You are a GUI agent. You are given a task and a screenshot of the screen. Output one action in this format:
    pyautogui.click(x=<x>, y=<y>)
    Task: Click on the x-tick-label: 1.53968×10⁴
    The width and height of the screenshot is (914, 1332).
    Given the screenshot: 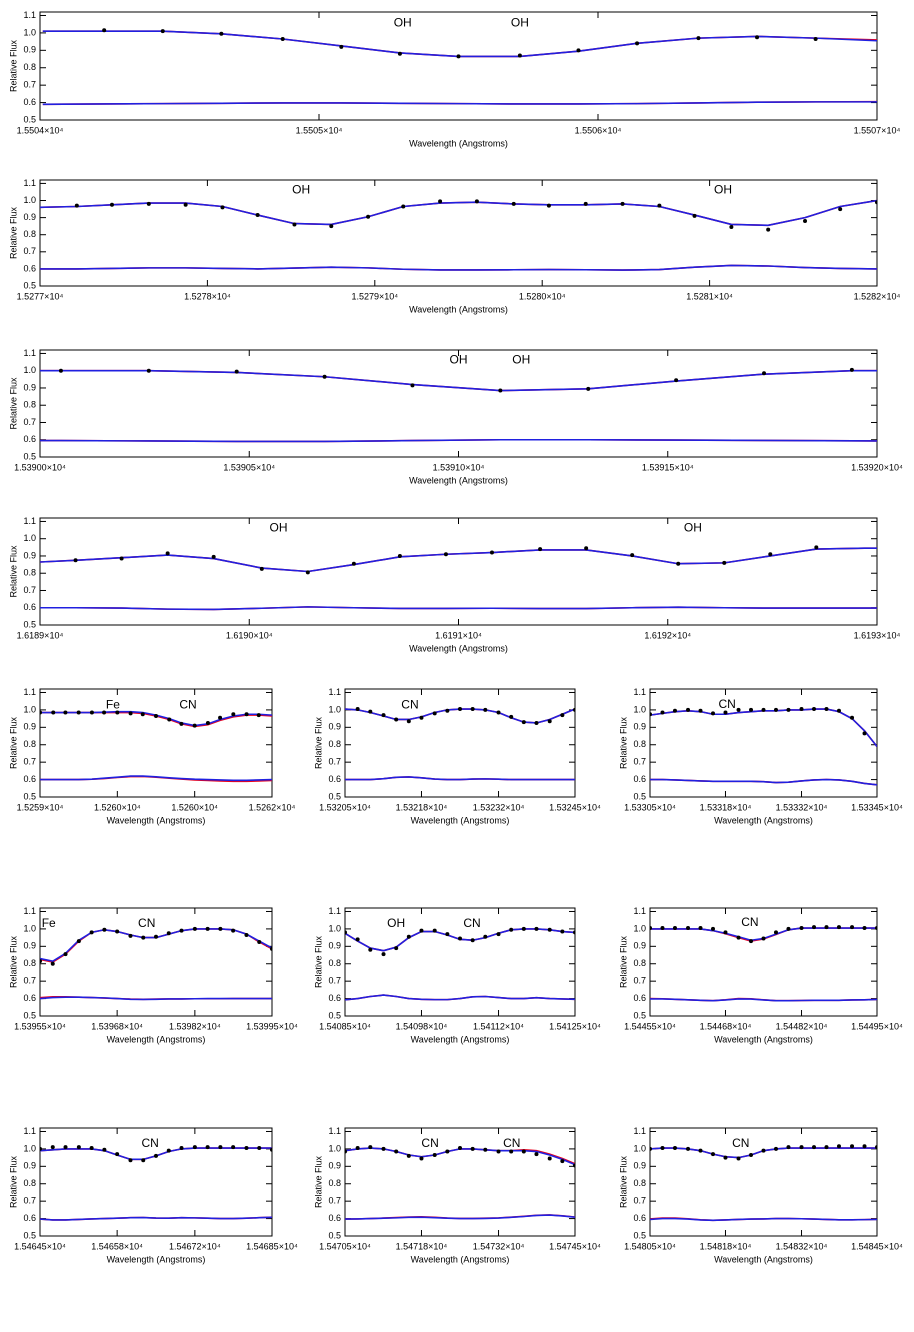 What is the action you would take?
    pyautogui.click(x=117, y=1026)
    